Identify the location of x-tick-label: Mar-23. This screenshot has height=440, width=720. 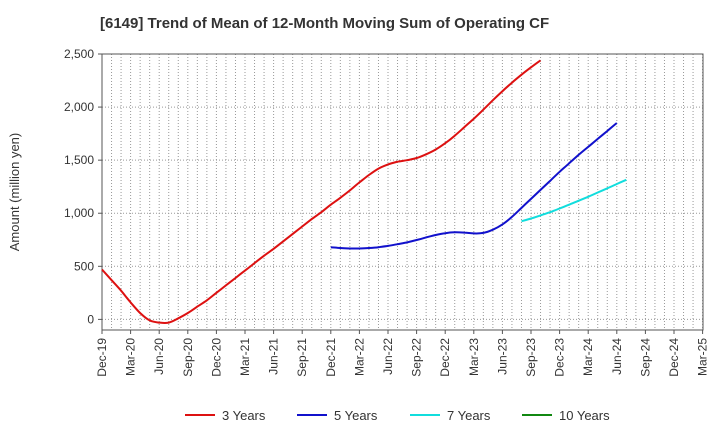
(474, 357).